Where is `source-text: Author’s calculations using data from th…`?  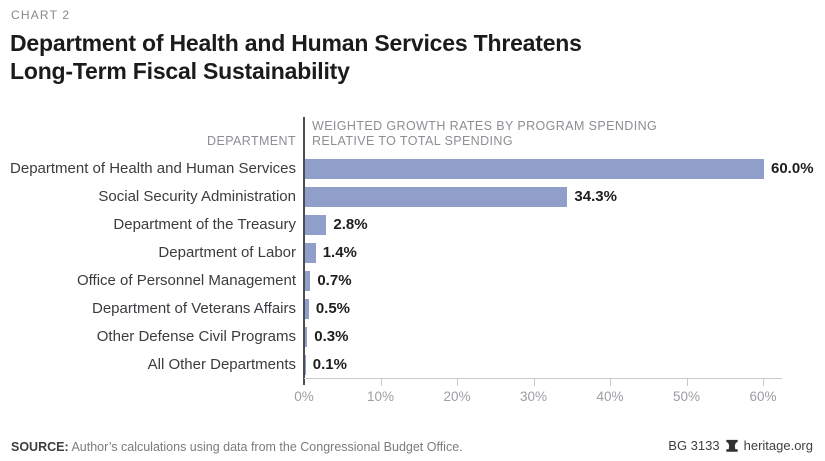
source-text: Author’s calculations using data from th… is located at coordinates (265, 447).